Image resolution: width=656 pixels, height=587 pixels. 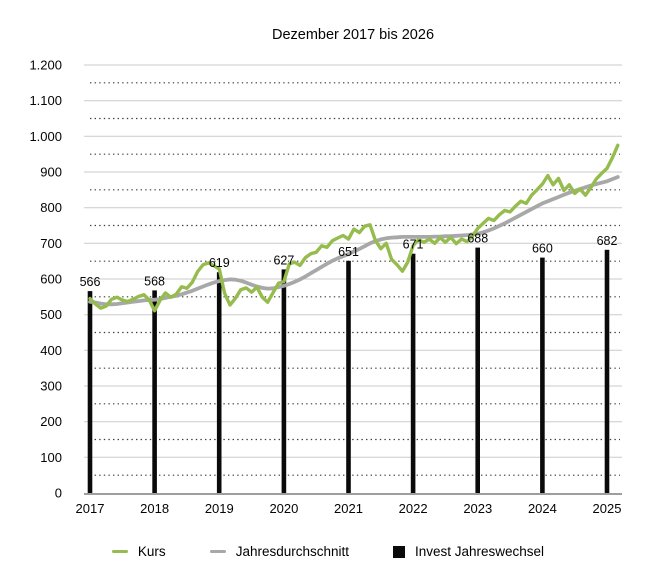 What do you see at coordinates (154, 391) in the screenshot?
I see `invest-bar-2018` at bounding box center [154, 391].